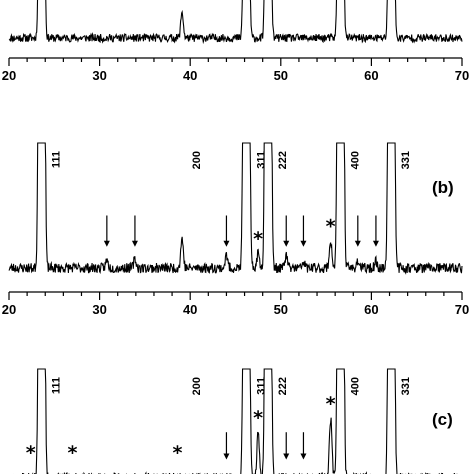 This screenshot has width=474, height=474. I want to click on panel-label: (b), so click(443, 187).